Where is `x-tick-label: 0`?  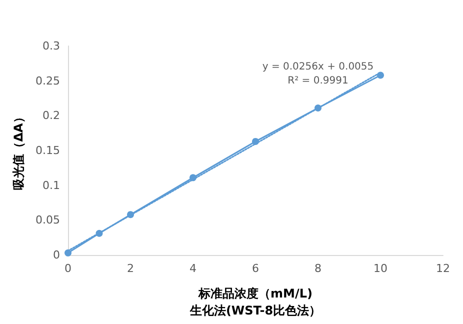 x-tick-label: 0 is located at coordinates (68, 268).